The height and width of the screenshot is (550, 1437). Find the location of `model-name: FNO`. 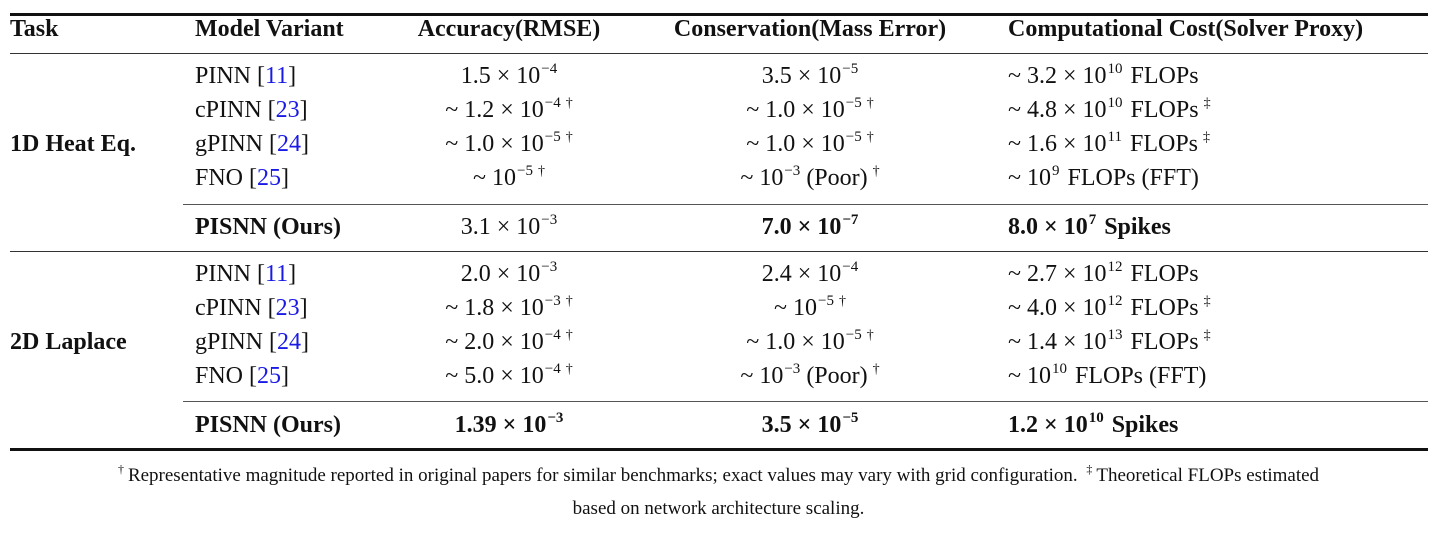

model-name: FNO is located at coordinates (219, 178).